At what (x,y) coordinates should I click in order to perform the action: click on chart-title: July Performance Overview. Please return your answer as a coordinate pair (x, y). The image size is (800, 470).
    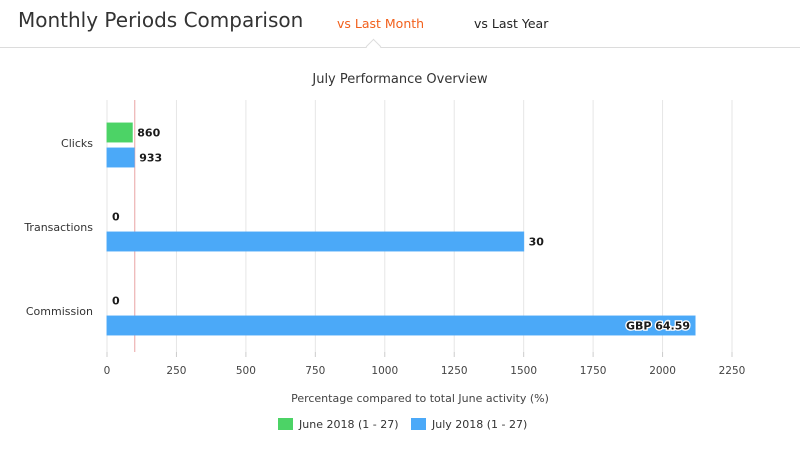
    Looking at the image, I should click on (399, 79).